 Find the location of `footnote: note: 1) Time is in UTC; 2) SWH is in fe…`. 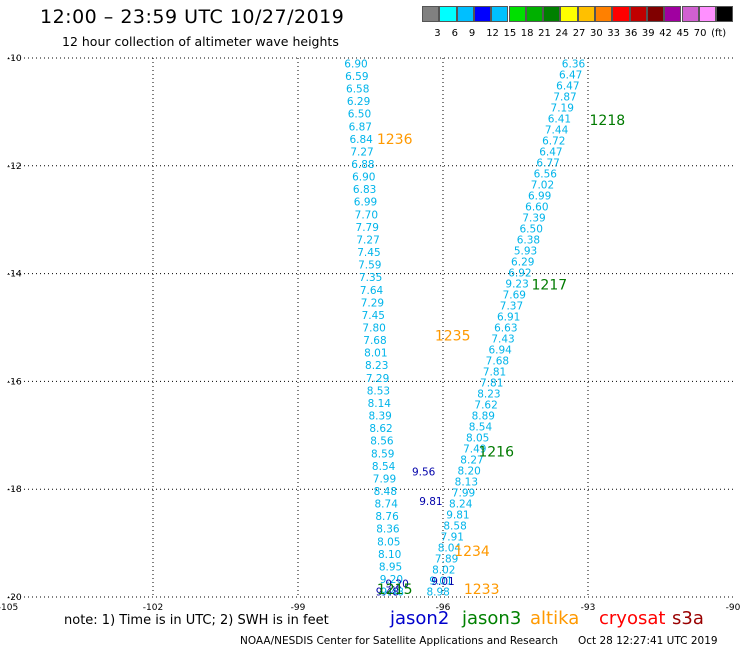

footnote: note: 1) Time is in UTC; 2) SWH is in fe… is located at coordinates (196, 620).